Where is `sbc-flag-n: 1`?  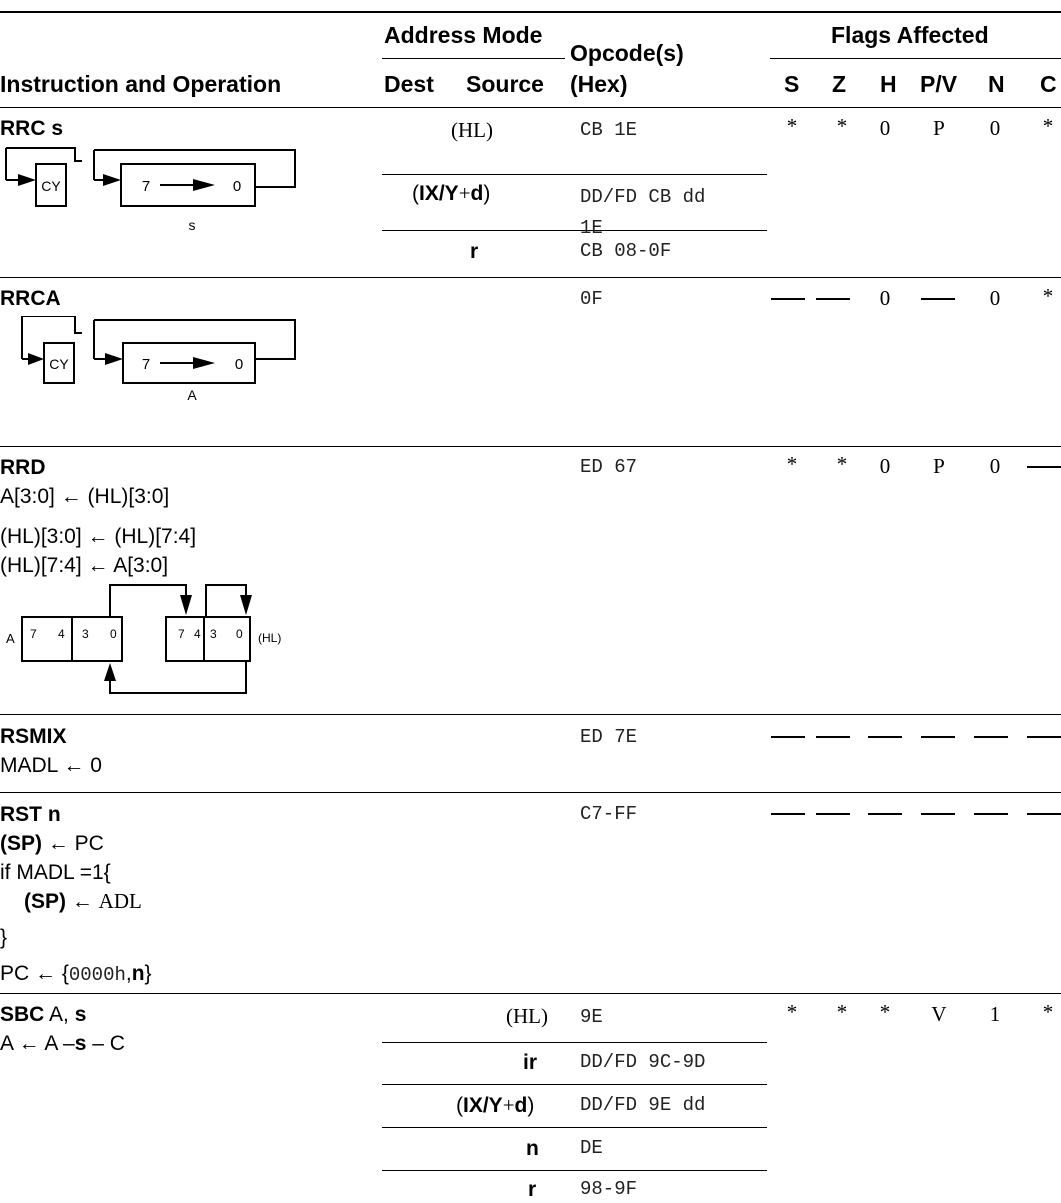 sbc-flag-n: 1 is located at coordinates (995, 1014).